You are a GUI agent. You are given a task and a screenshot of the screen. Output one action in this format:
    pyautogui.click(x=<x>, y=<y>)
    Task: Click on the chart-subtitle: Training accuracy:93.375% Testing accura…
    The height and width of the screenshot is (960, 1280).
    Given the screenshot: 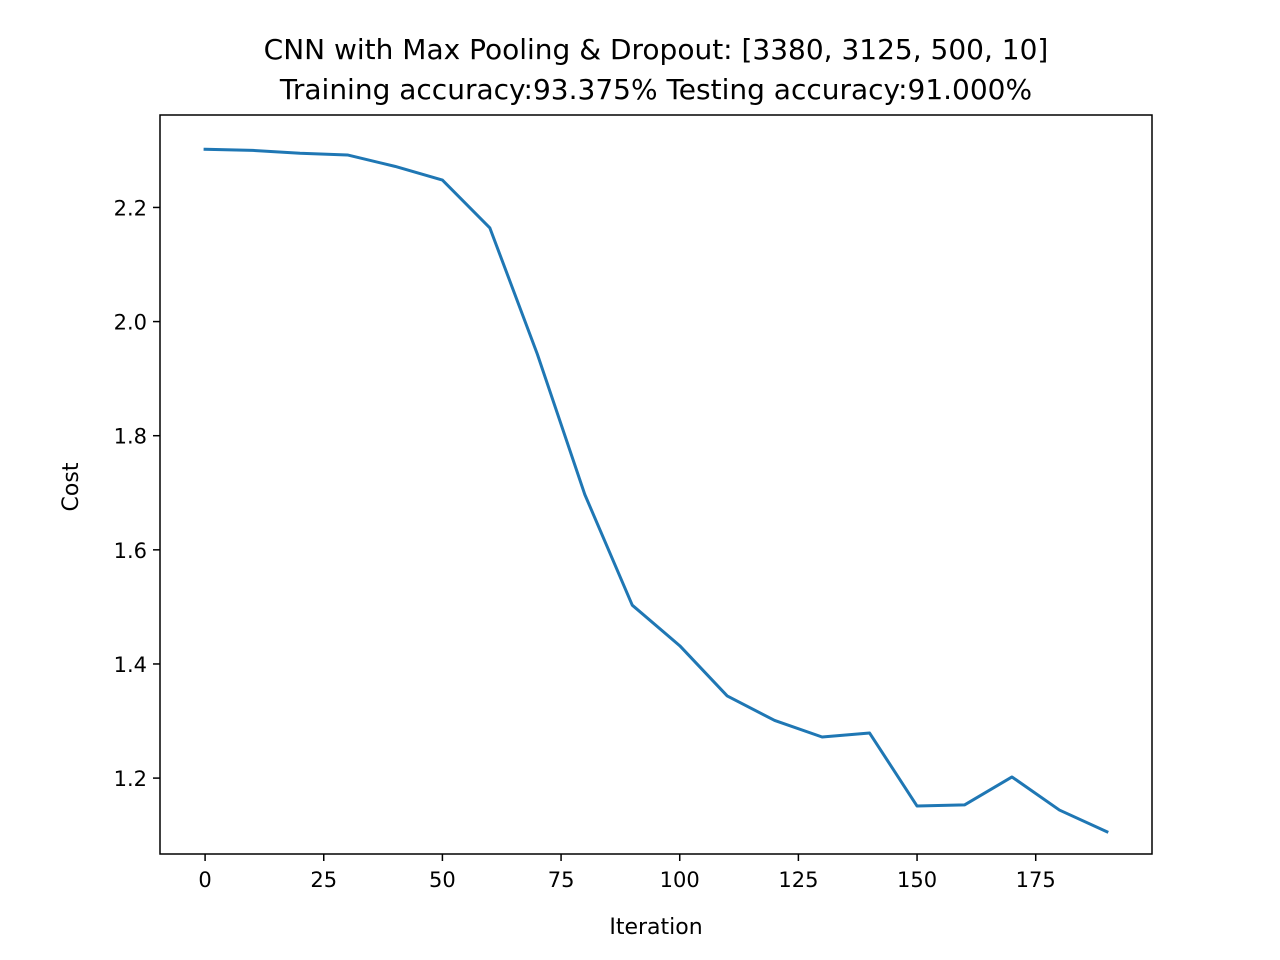 What is the action you would take?
    pyautogui.click(x=655, y=89)
    